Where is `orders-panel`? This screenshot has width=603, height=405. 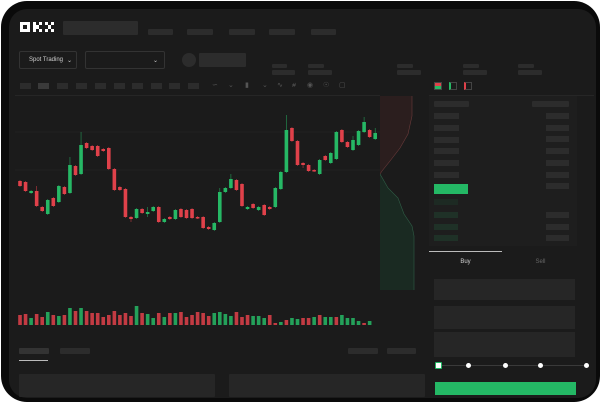 orders-panel is located at coordinates (117, 385).